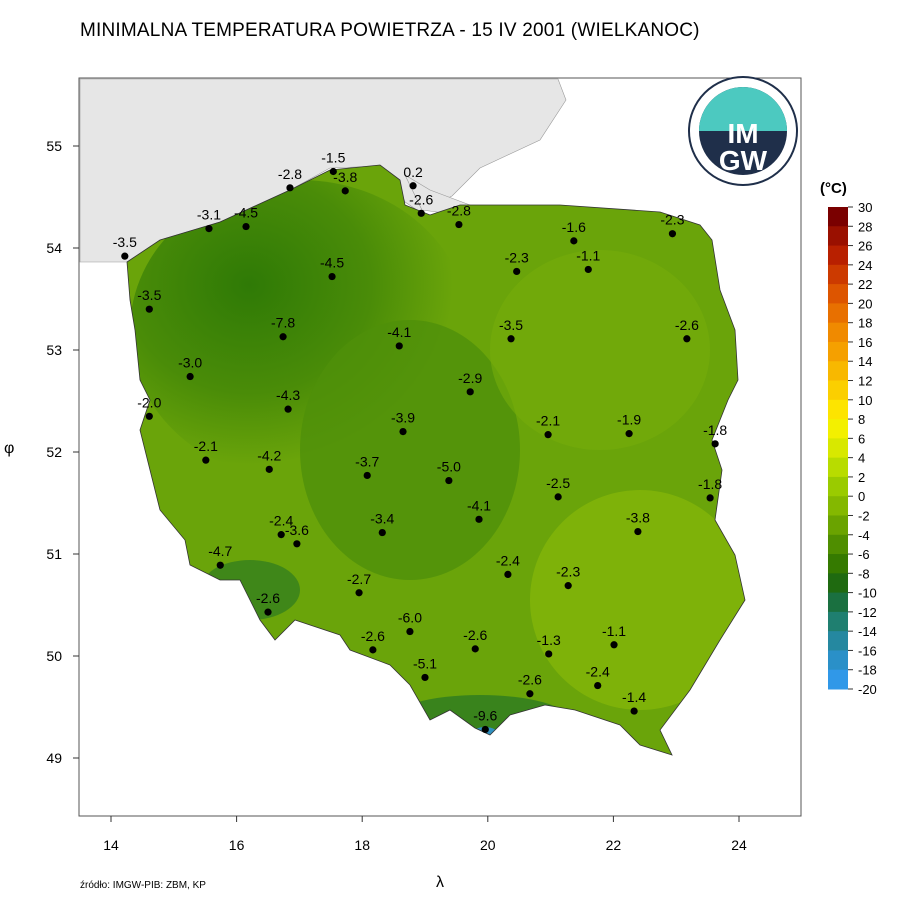  I want to click on station-marker: -1.9, so click(629, 425).